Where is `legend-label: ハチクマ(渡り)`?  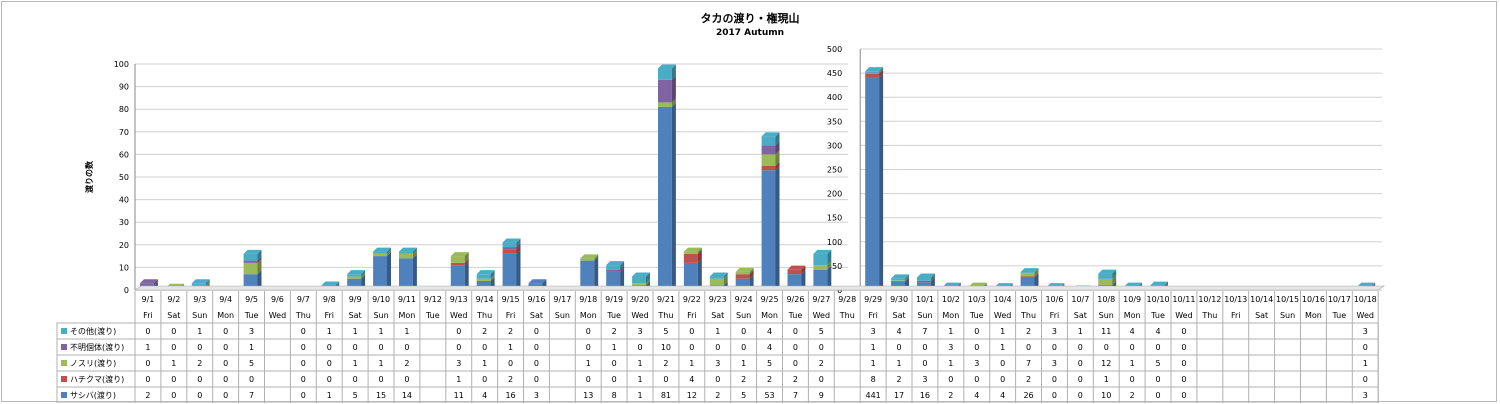 legend-label: ハチクマ(渡り) is located at coordinates (97, 379).